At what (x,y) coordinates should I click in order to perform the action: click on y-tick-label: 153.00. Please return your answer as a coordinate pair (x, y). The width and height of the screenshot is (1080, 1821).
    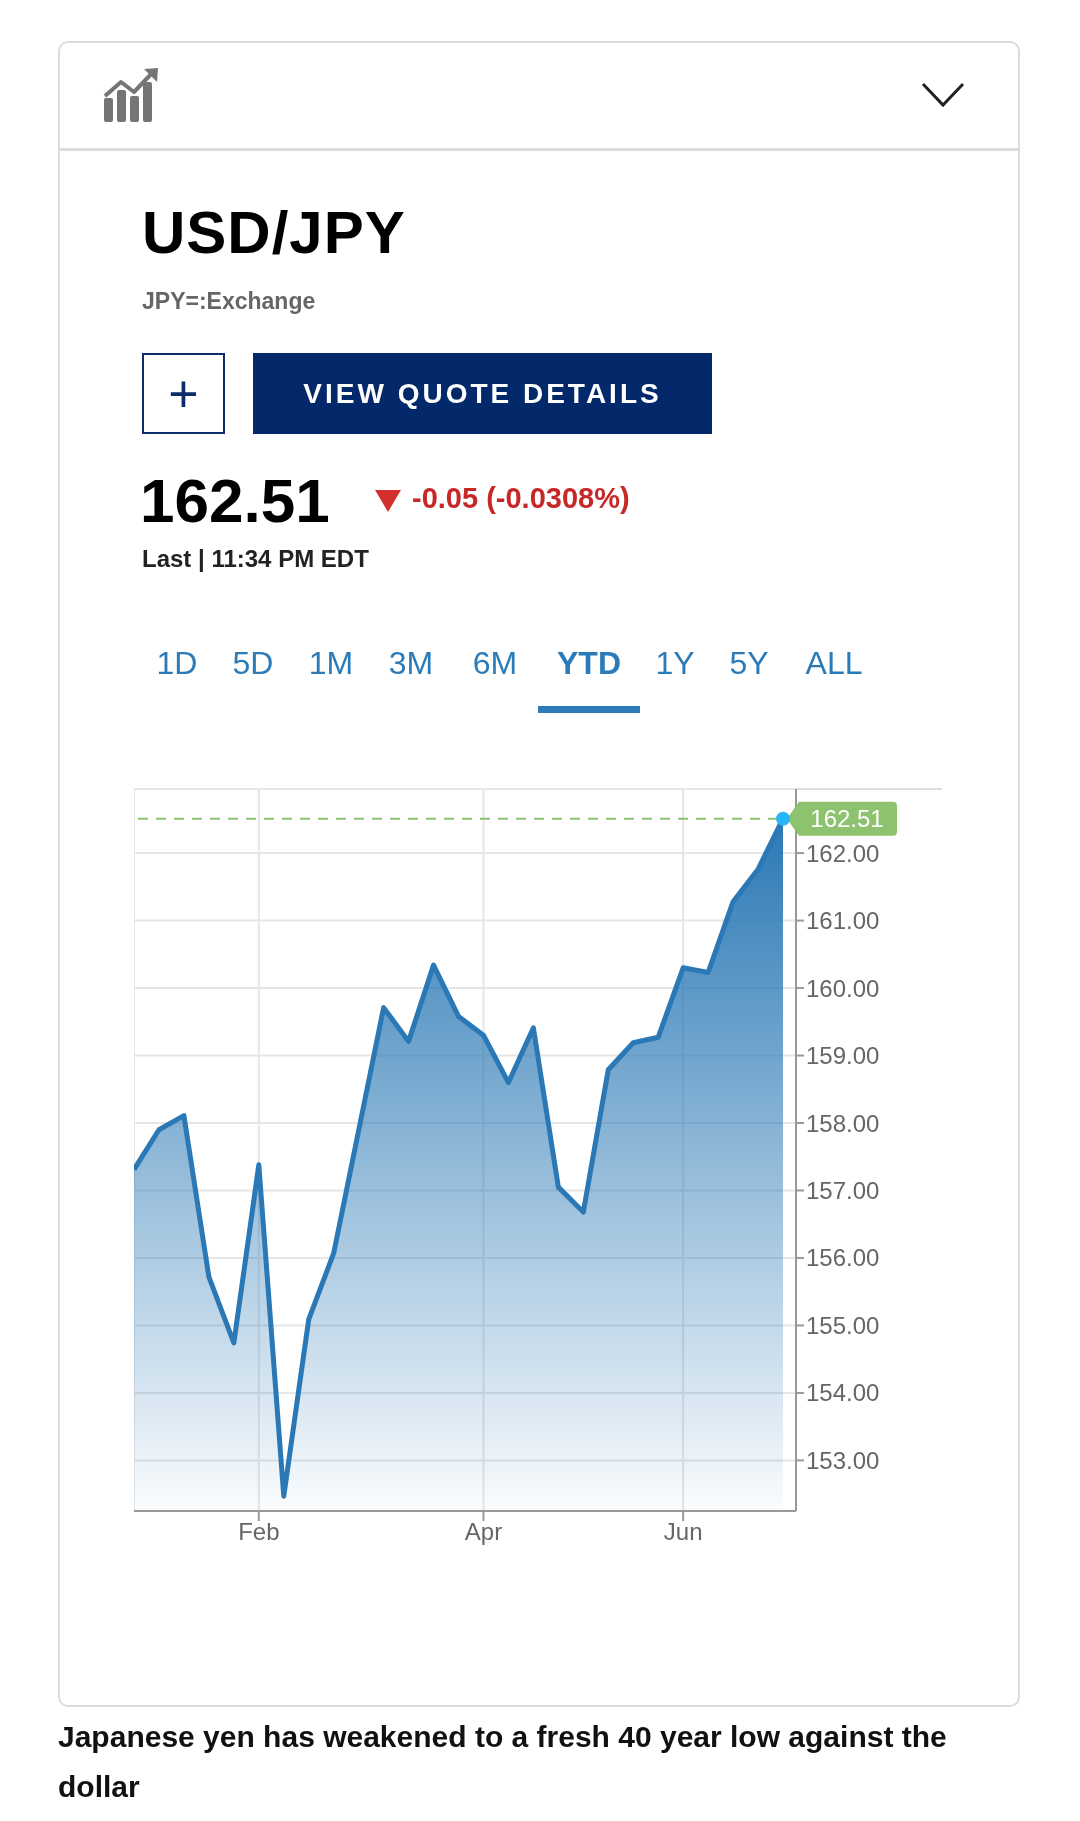
    Looking at the image, I should click on (843, 1460).